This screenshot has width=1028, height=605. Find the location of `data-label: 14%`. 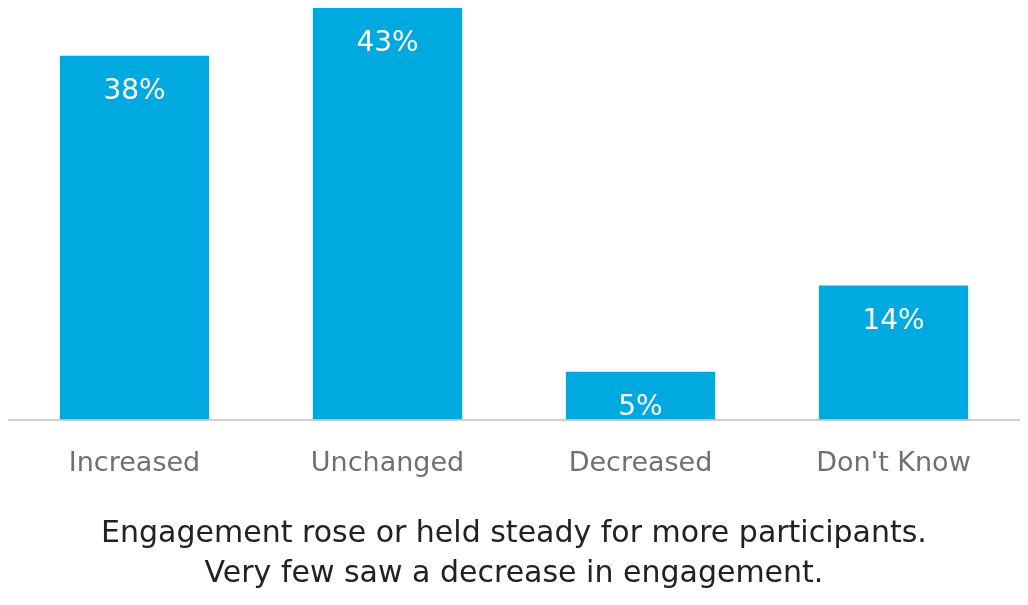

data-label: 14% is located at coordinates (893, 319).